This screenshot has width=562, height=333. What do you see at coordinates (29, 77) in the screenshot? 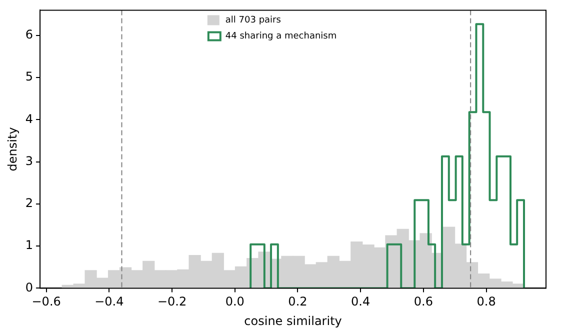
I see `y-tick-label: 5` at bounding box center [29, 77].